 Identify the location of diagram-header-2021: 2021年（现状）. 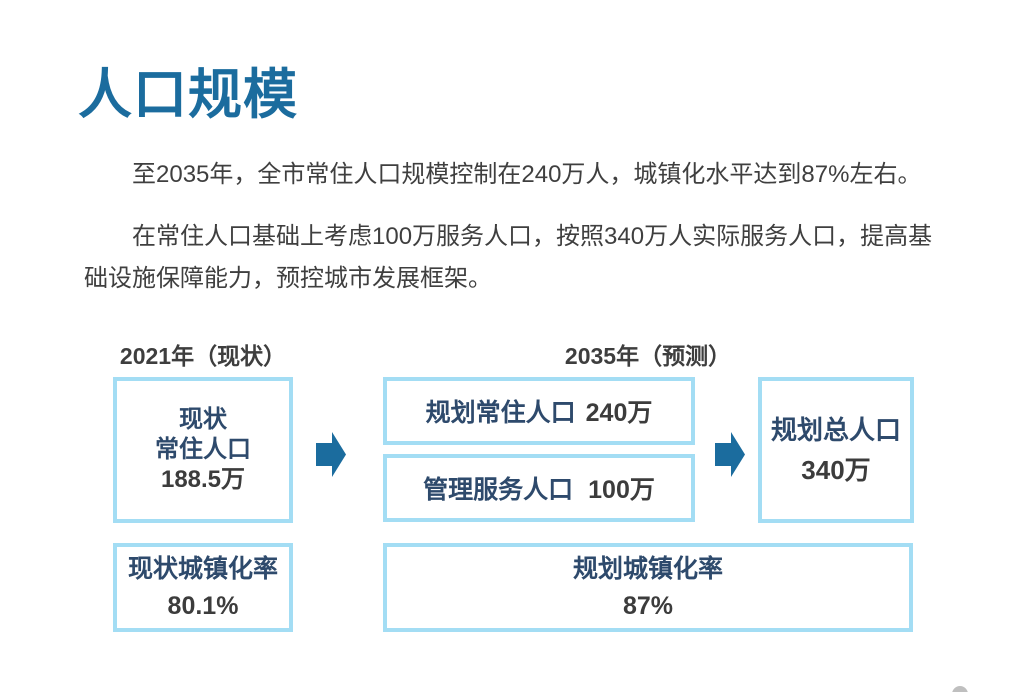
(203, 356).